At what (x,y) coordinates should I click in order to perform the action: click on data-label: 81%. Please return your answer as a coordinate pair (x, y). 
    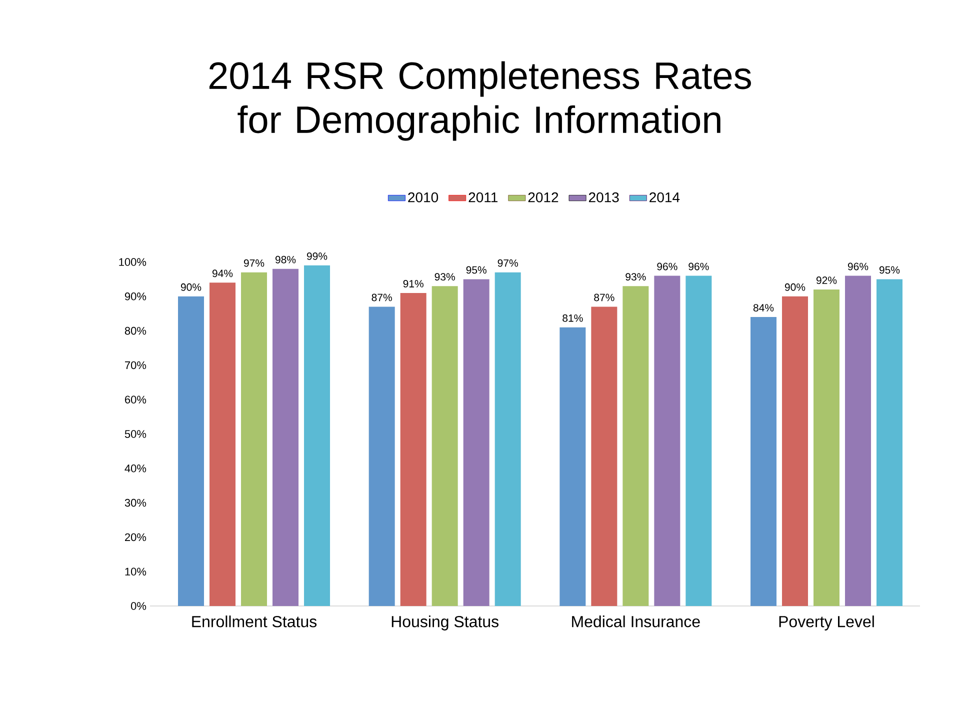
    Looking at the image, I should click on (572, 318).